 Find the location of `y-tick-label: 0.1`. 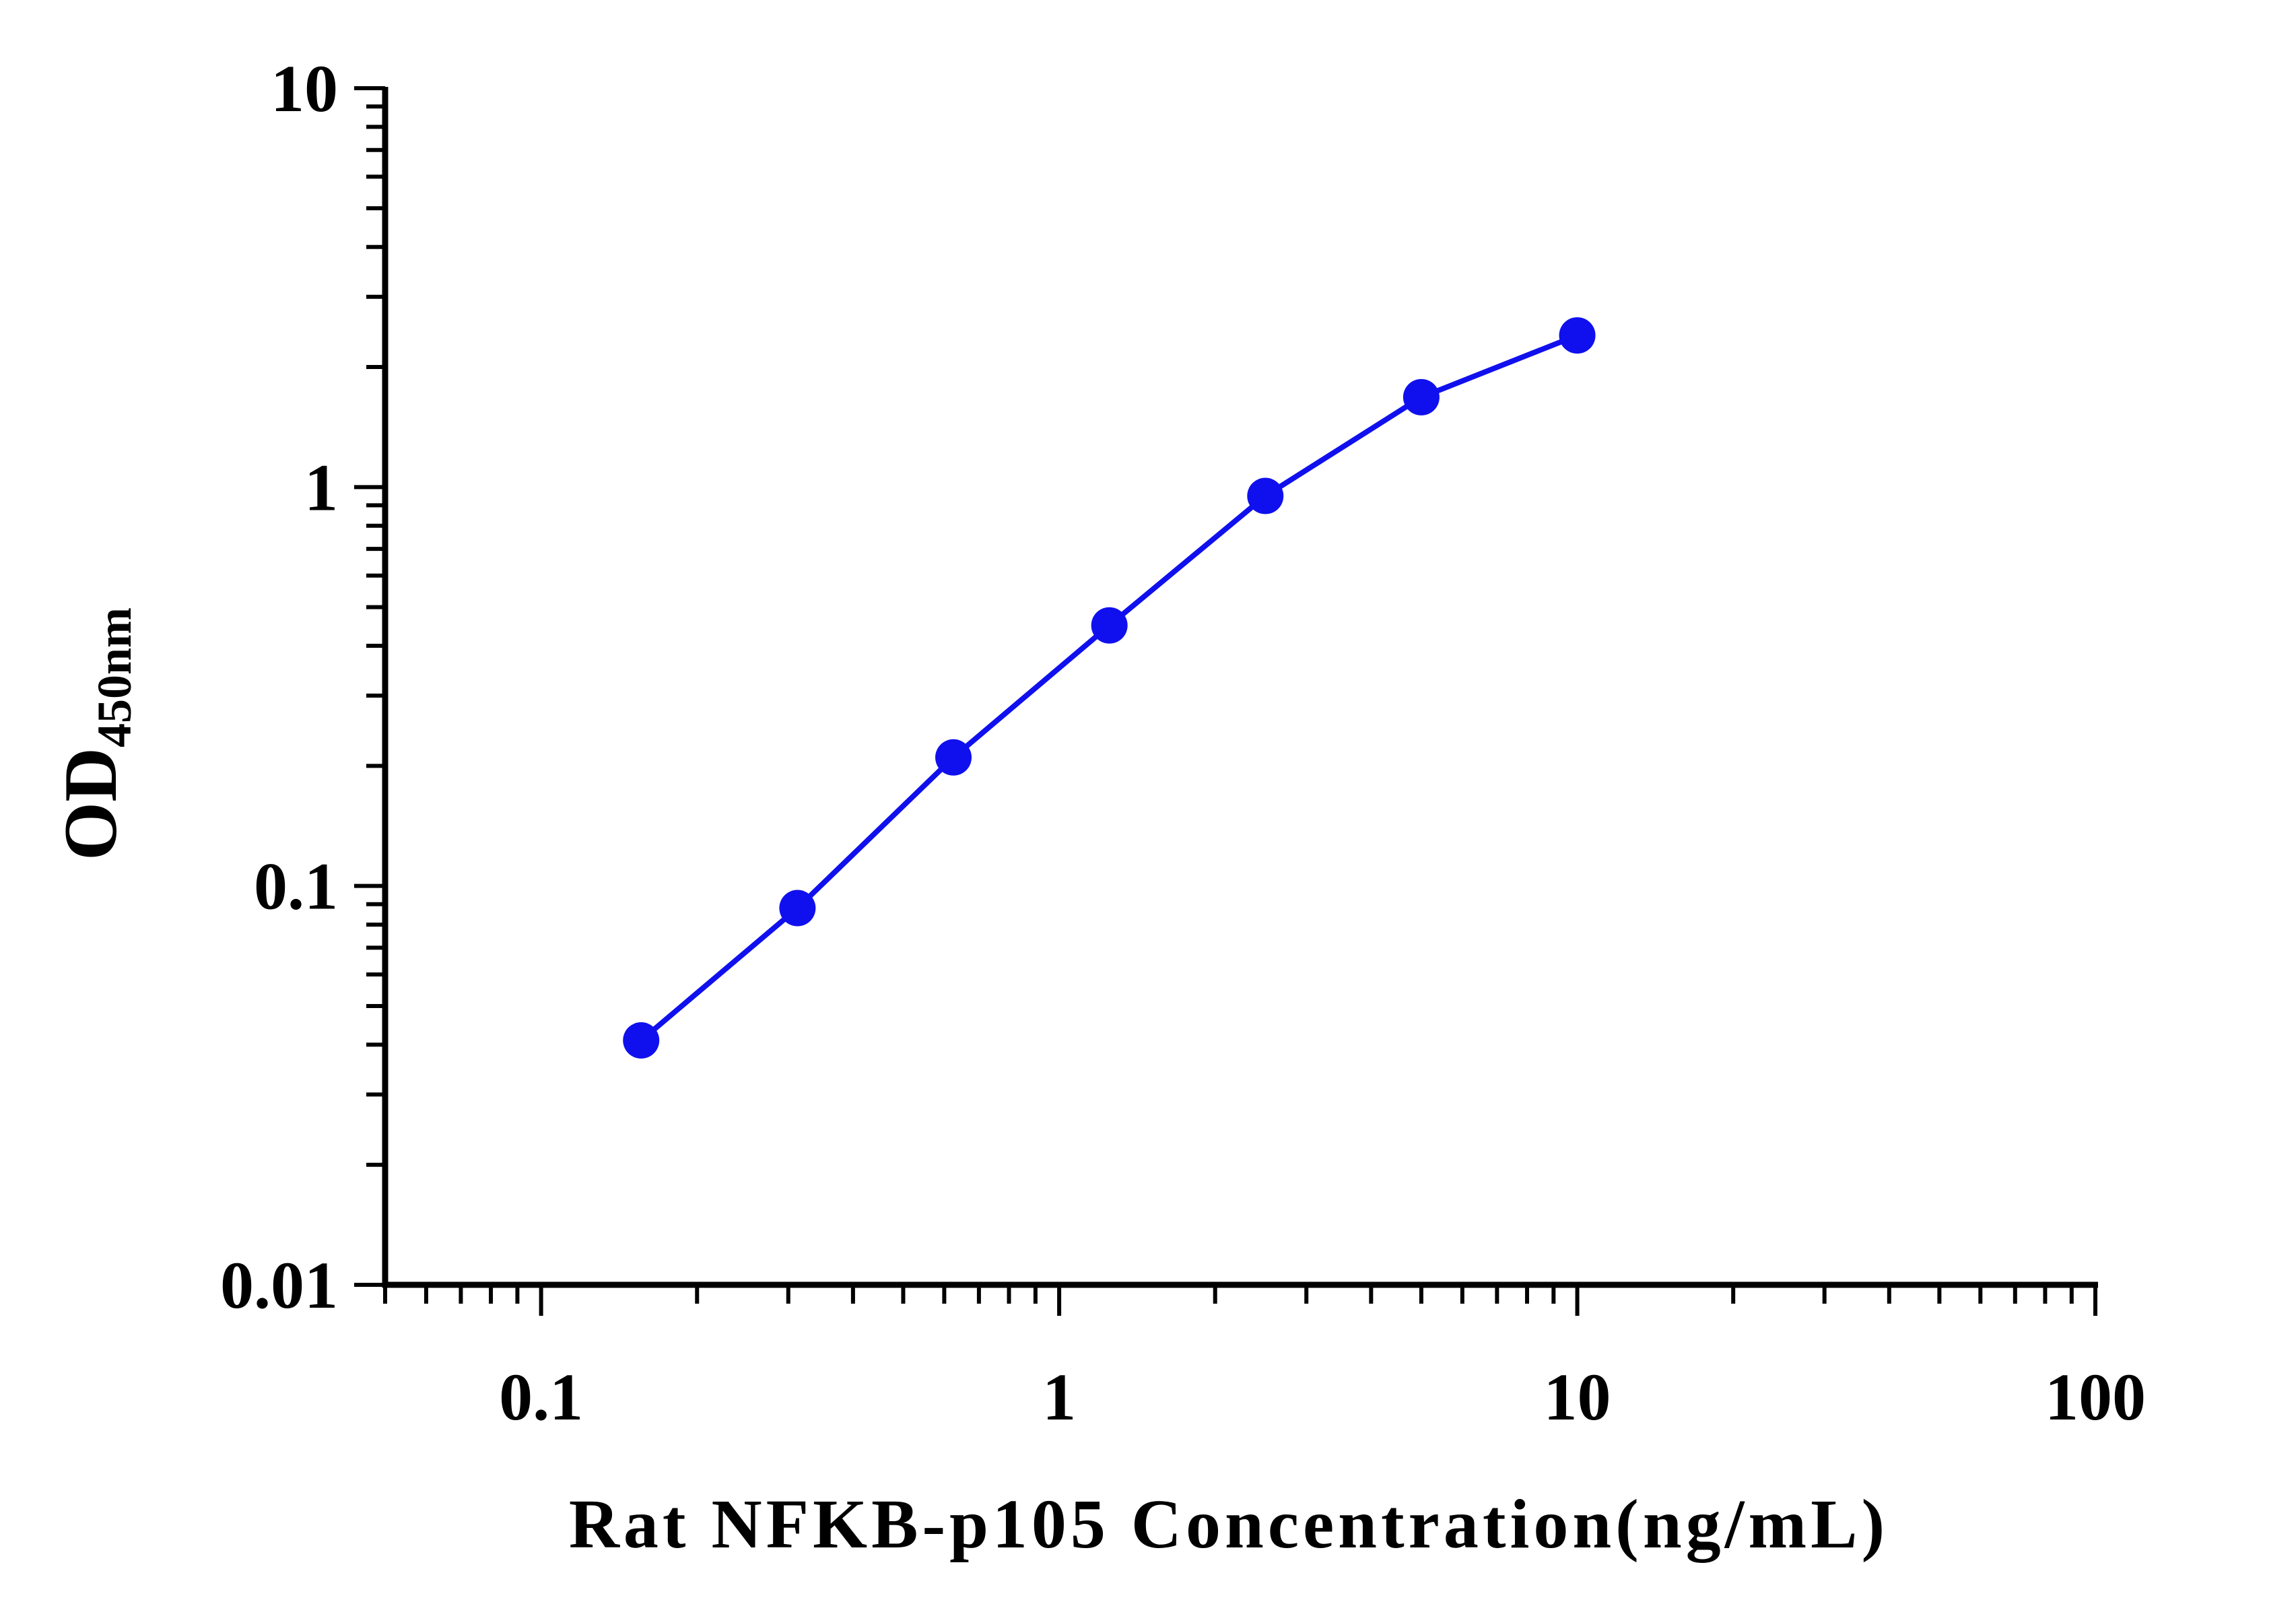

y-tick-label: 0.1 is located at coordinates (296, 887).